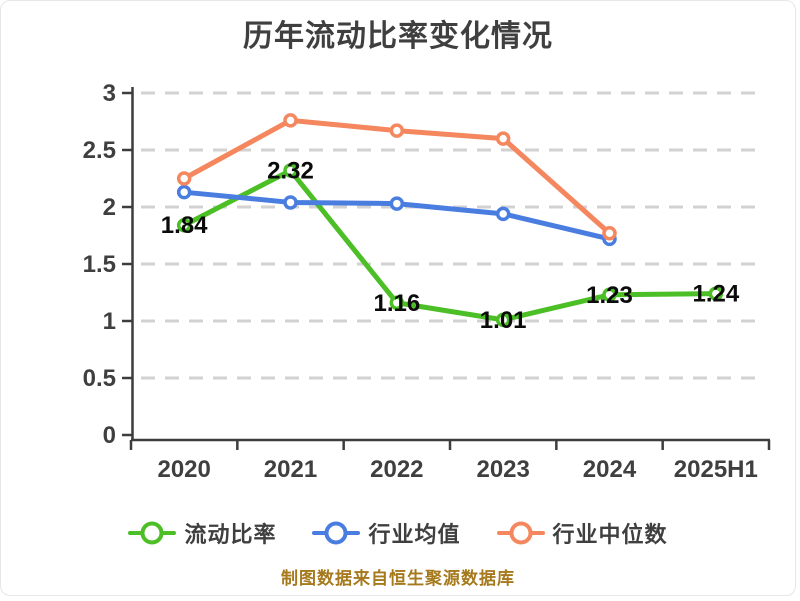 This screenshot has height=601, width=800. What do you see at coordinates (610, 534) in the screenshot?
I see `legend-label: 行业中位数` at bounding box center [610, 534].